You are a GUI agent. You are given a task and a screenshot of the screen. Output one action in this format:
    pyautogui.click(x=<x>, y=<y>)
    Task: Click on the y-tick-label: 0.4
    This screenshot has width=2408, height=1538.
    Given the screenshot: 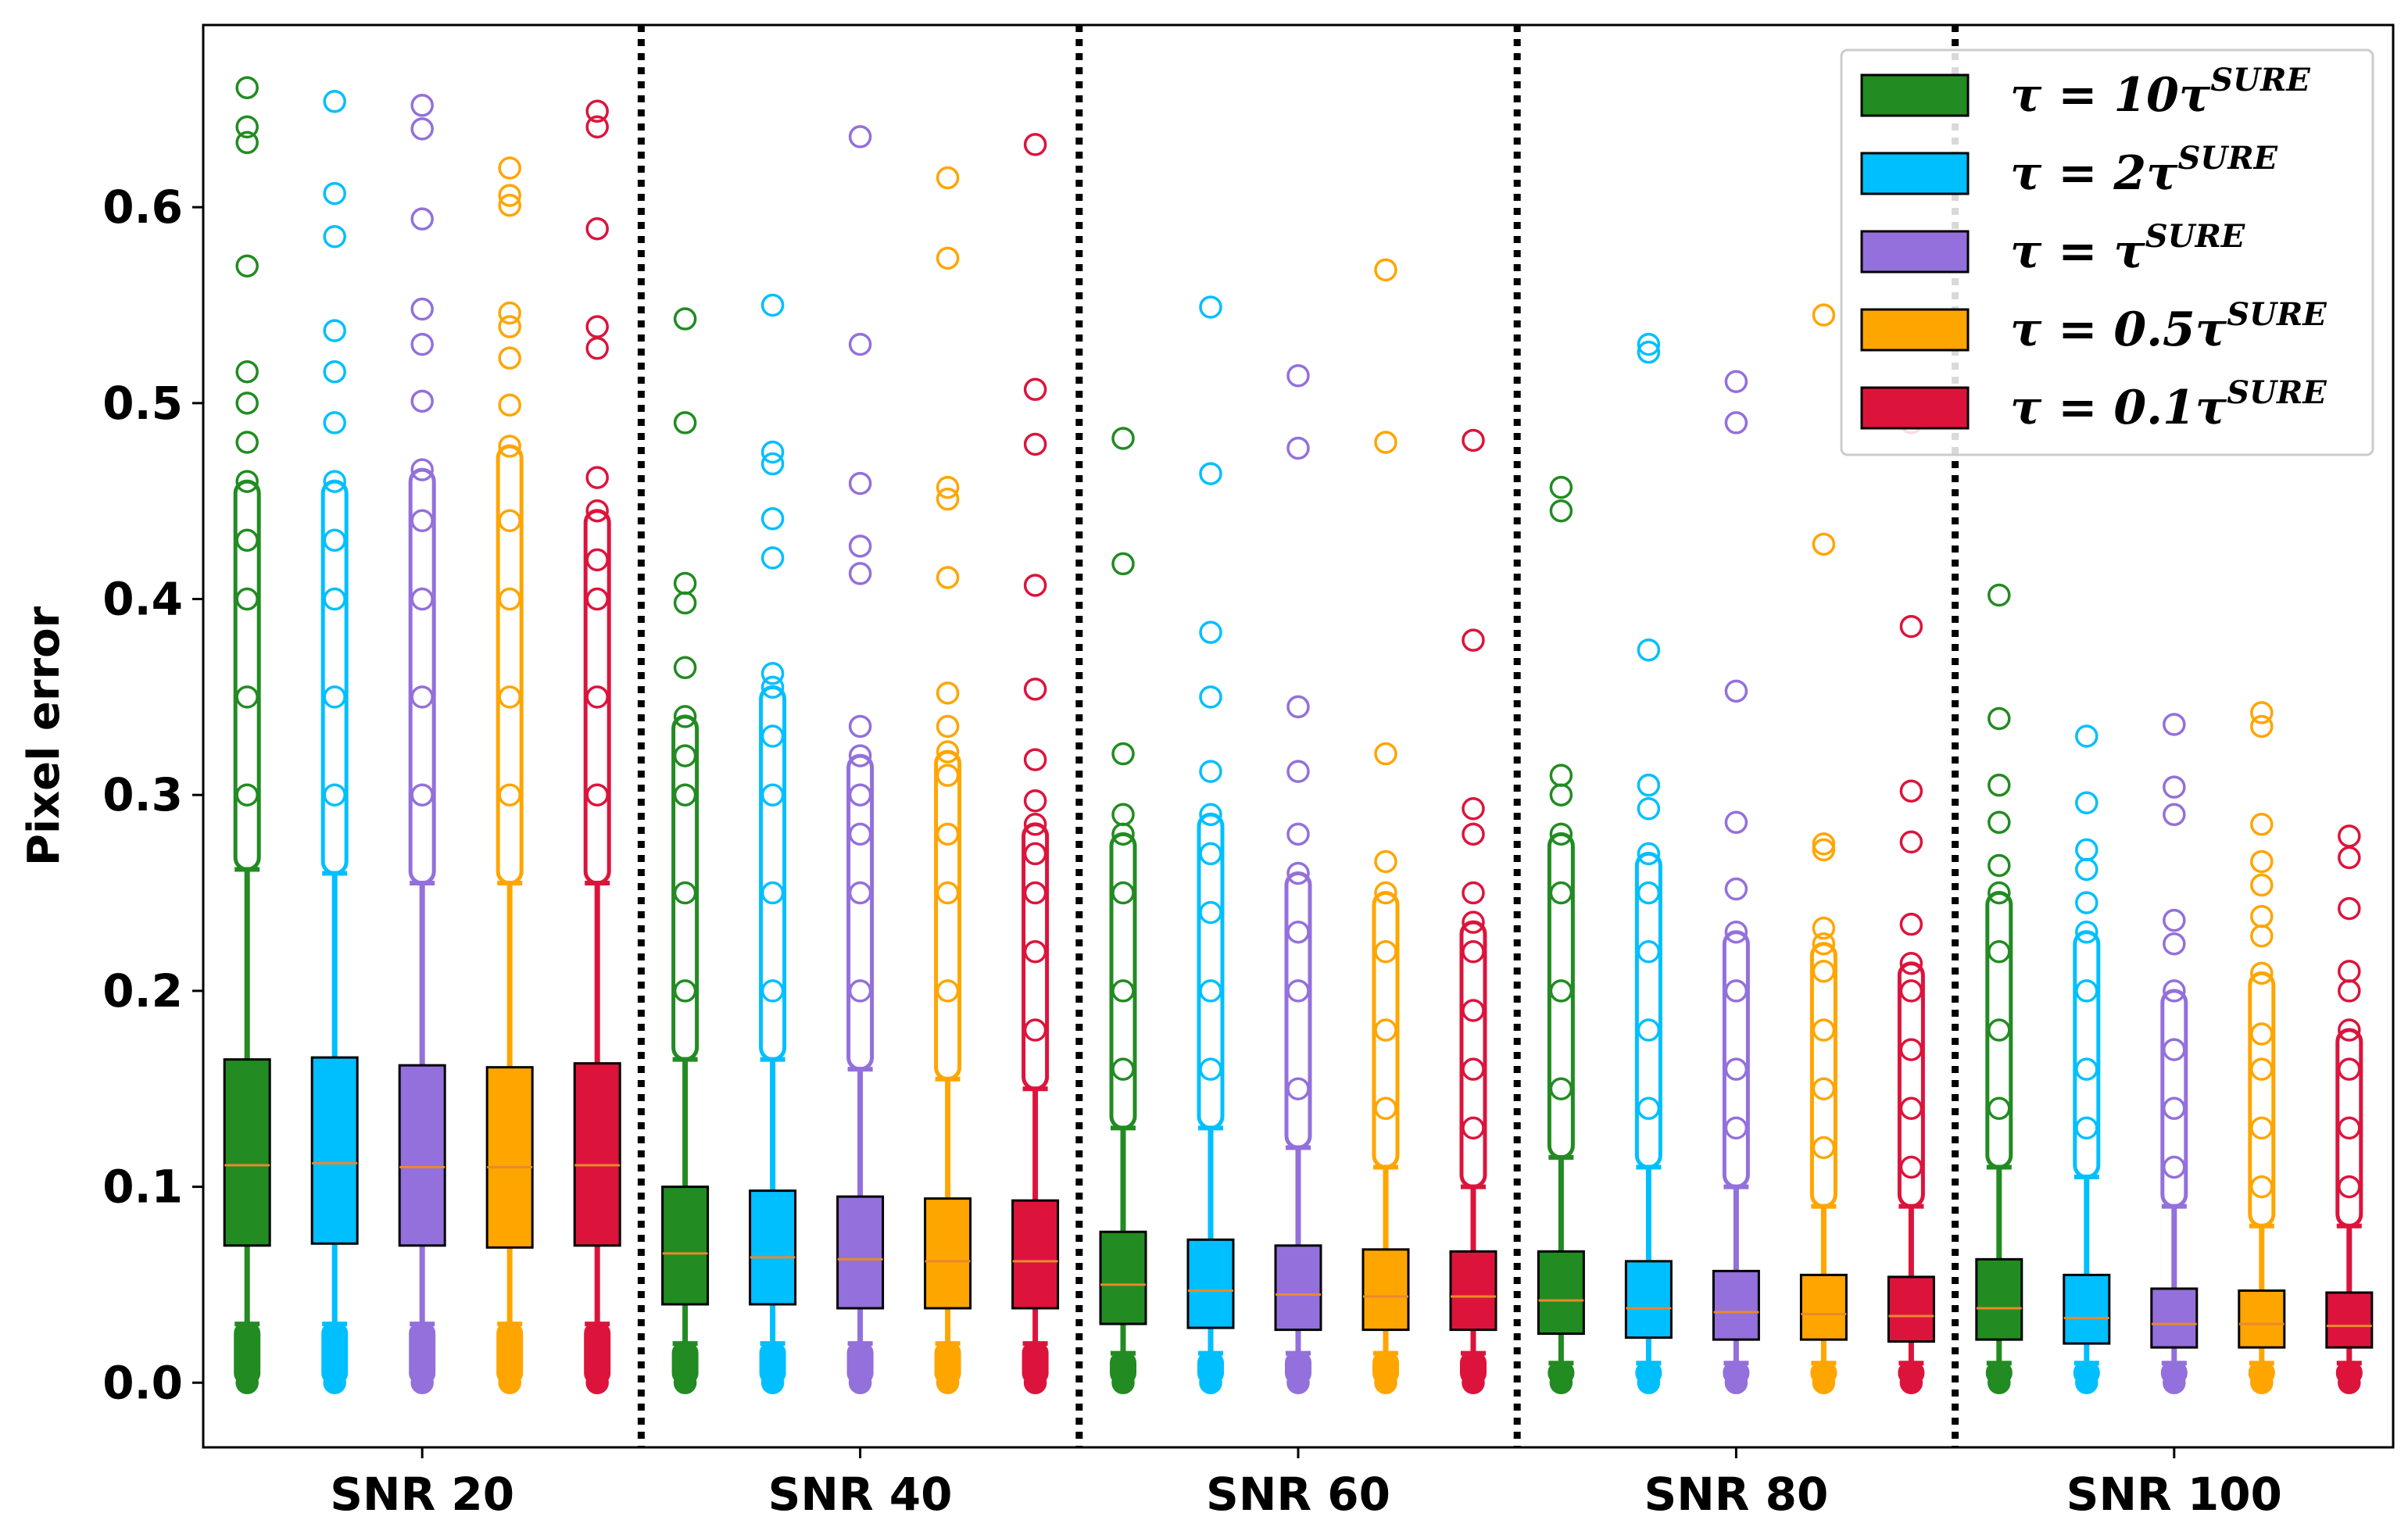 What is the action you would take?
    pyautogui.click(x=142, y=599)
    